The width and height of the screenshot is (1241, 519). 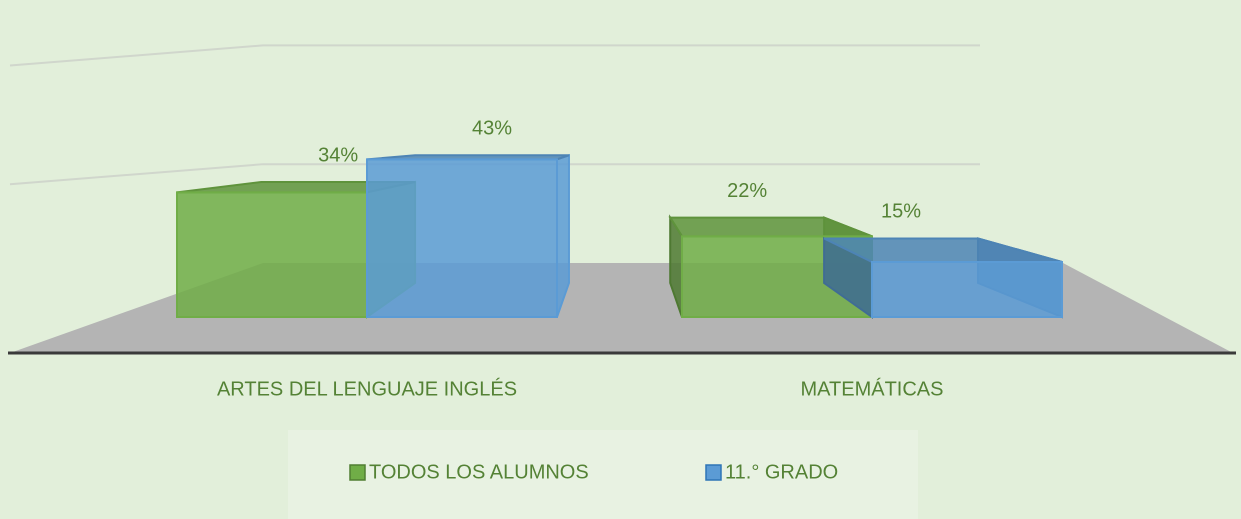 I want to click on legend-box, so click(x=603, y=474).